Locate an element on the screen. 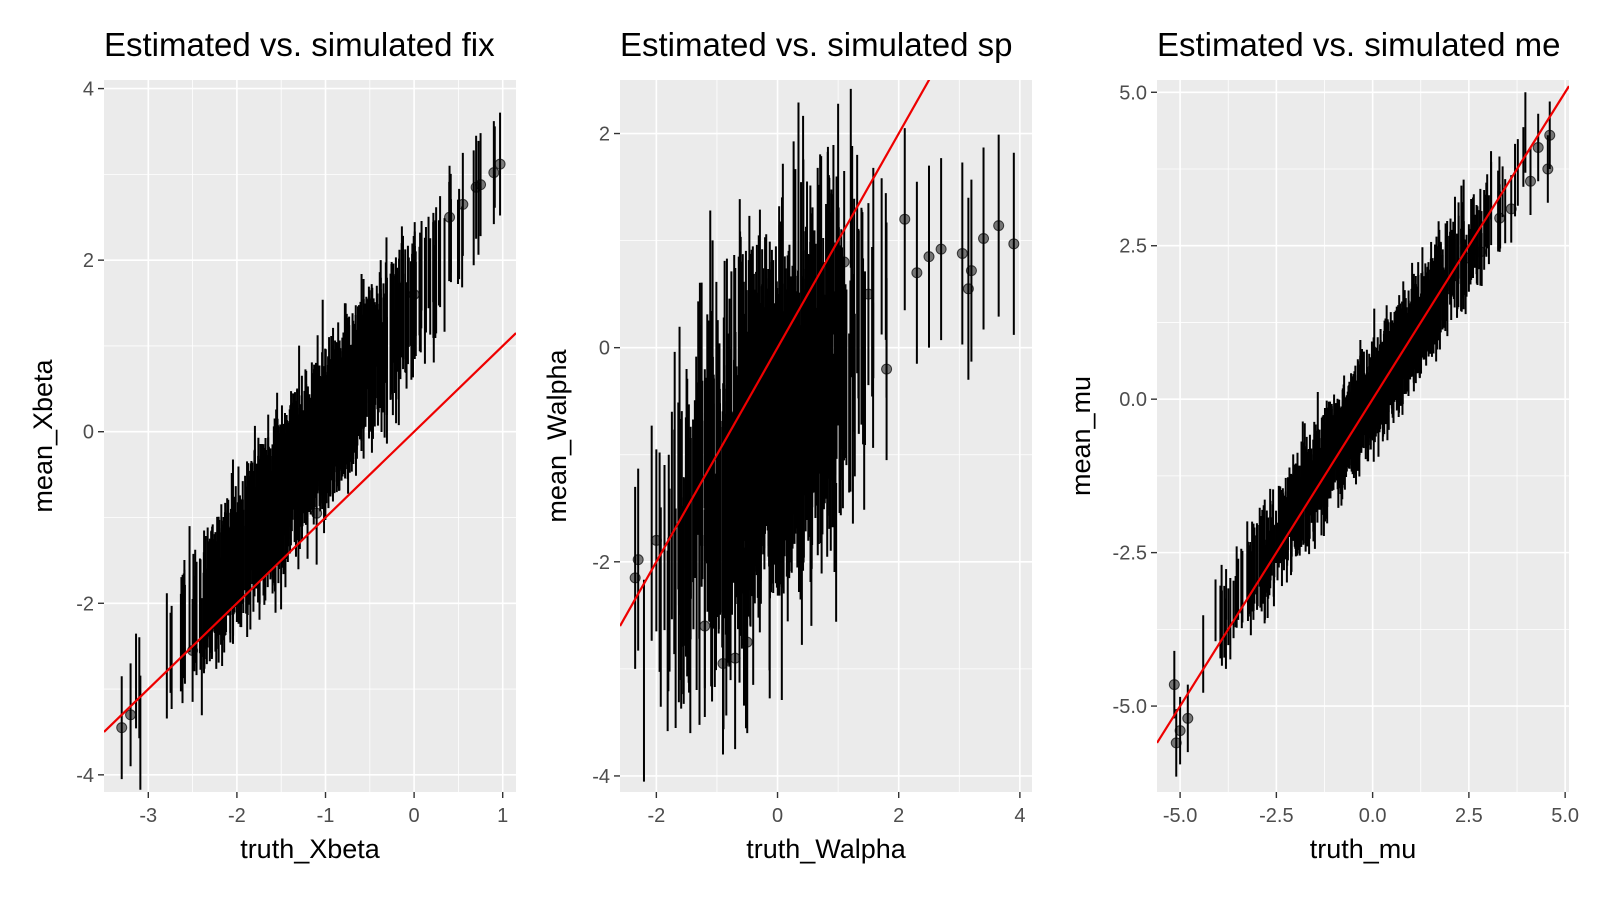 The image size is (1600, 900). y-axis-label: mean_mu is located at coordinates (1081, 436).